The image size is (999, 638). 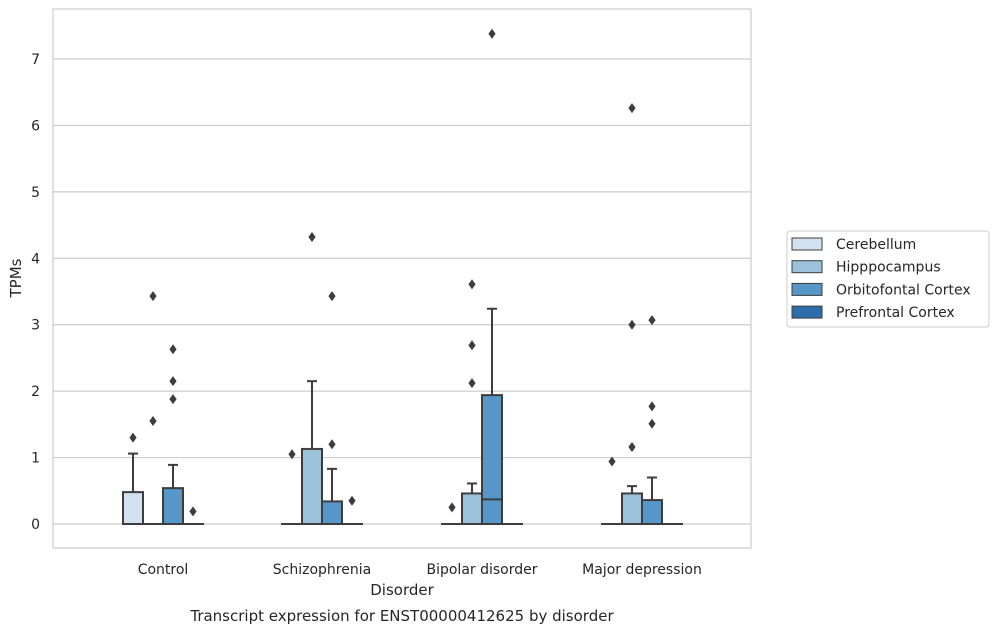 I want to click on x-tick-label: Bipolar disorder, so click(x=481, y=570).